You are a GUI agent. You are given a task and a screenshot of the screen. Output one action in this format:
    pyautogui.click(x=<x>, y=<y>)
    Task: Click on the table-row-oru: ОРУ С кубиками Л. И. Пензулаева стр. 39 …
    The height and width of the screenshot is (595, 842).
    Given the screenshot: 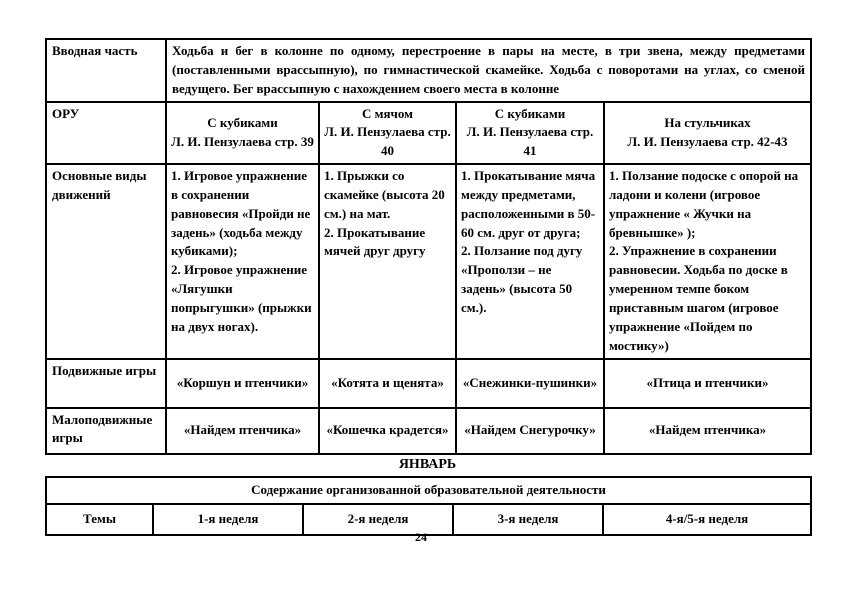 What is the action you would take?
    pyautogui.click(x=429, y=133)
    